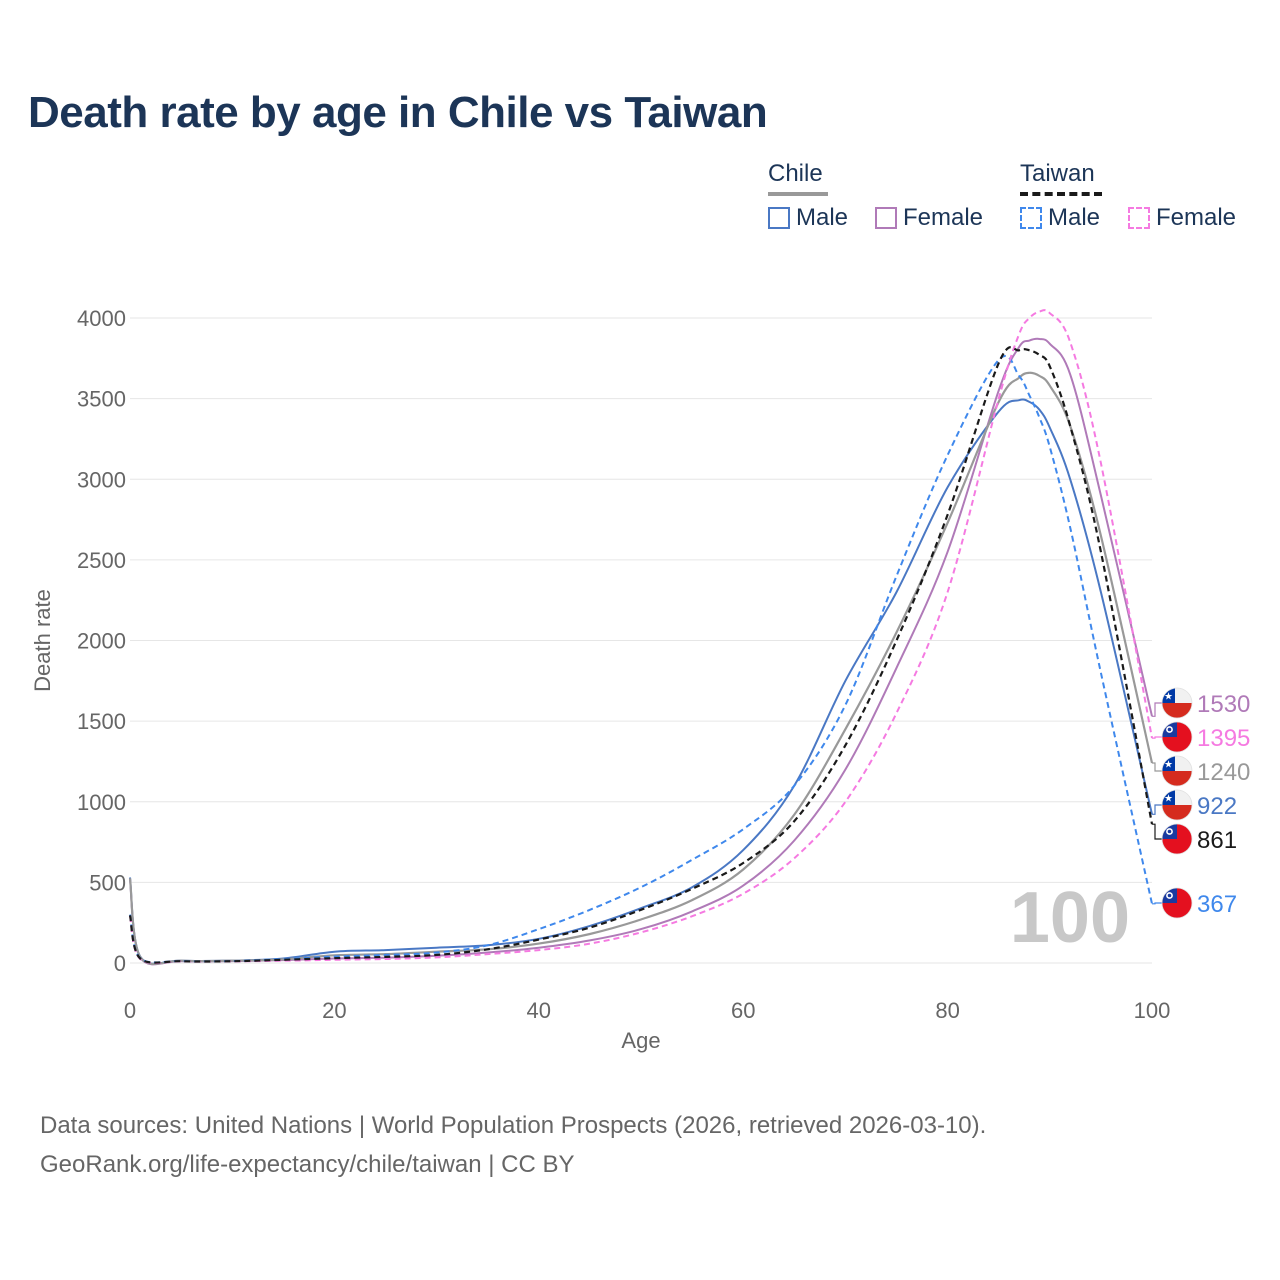  Describe the element at coordinates (795, 173) in the screenshot. I see `legend-group-chile: Chile` at that location.